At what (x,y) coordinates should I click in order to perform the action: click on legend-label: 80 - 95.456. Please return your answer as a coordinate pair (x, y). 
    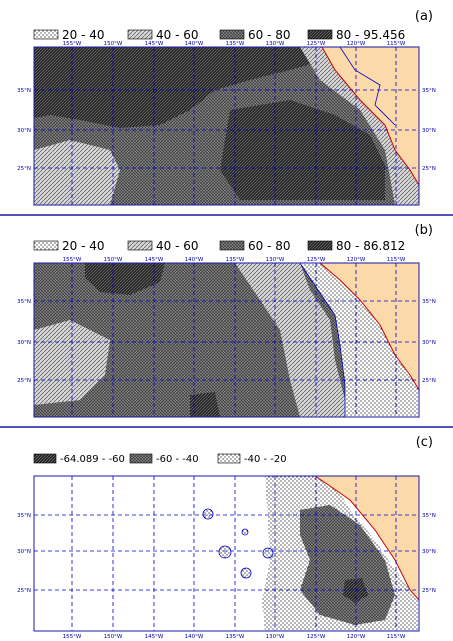
    Looking at the image, I should click on (370, 35).